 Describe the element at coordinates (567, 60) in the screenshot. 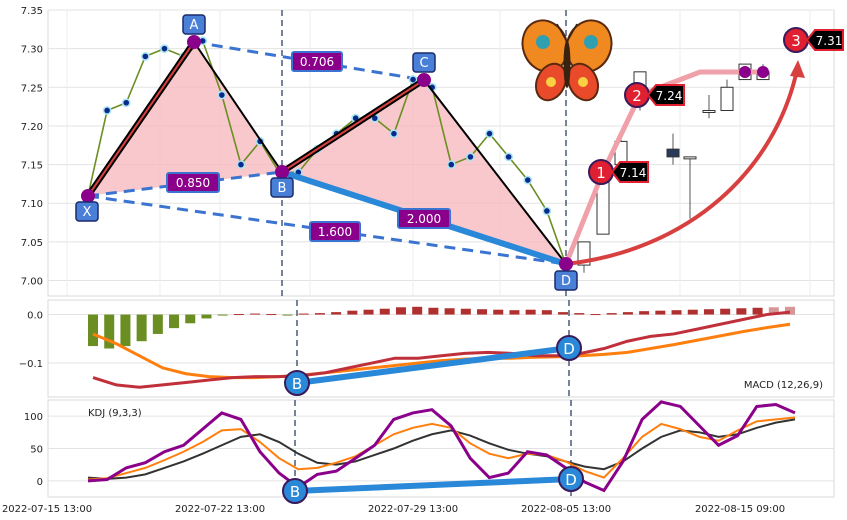

I see `butterfly-icon` at that location.